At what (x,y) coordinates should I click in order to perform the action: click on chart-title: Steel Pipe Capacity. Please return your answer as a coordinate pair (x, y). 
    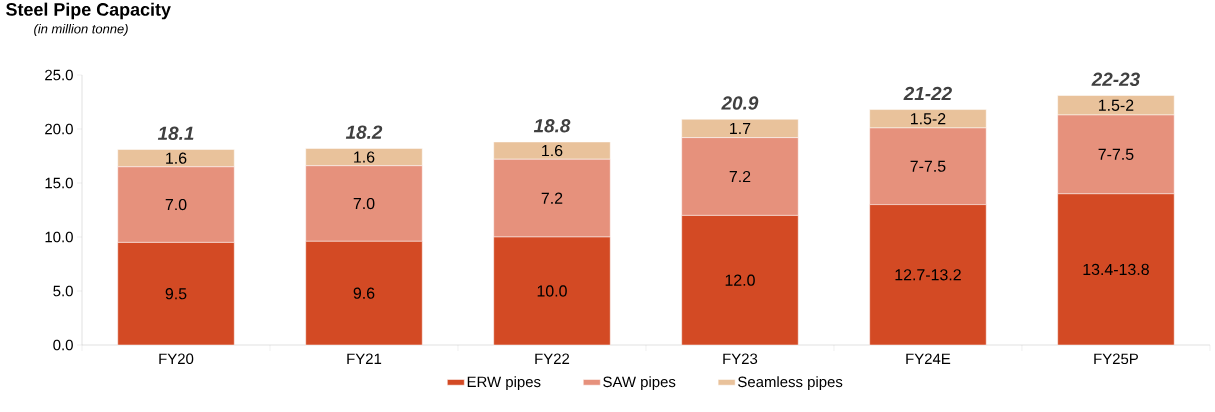
    Looking at the image, I should click on (88, 11).